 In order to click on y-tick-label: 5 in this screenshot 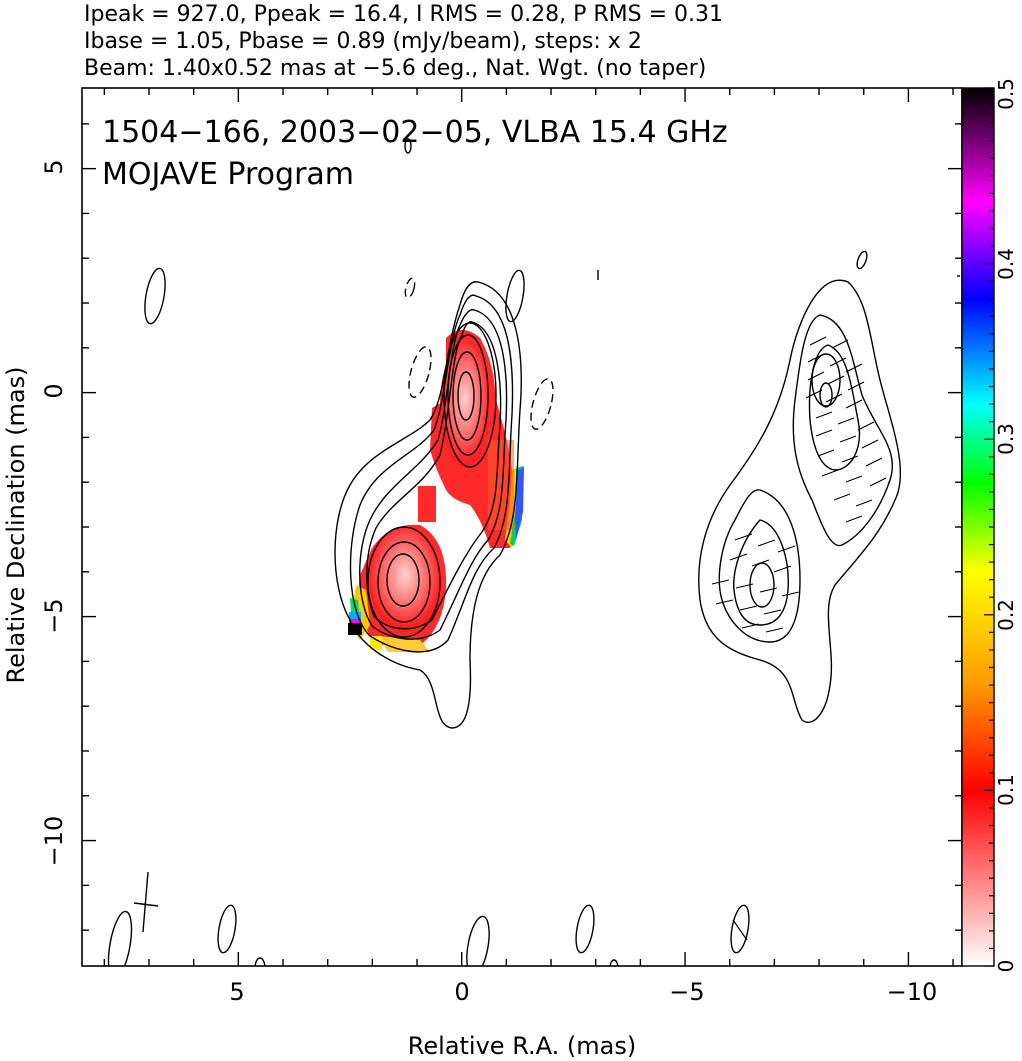, I will do `click(54, 166)`.